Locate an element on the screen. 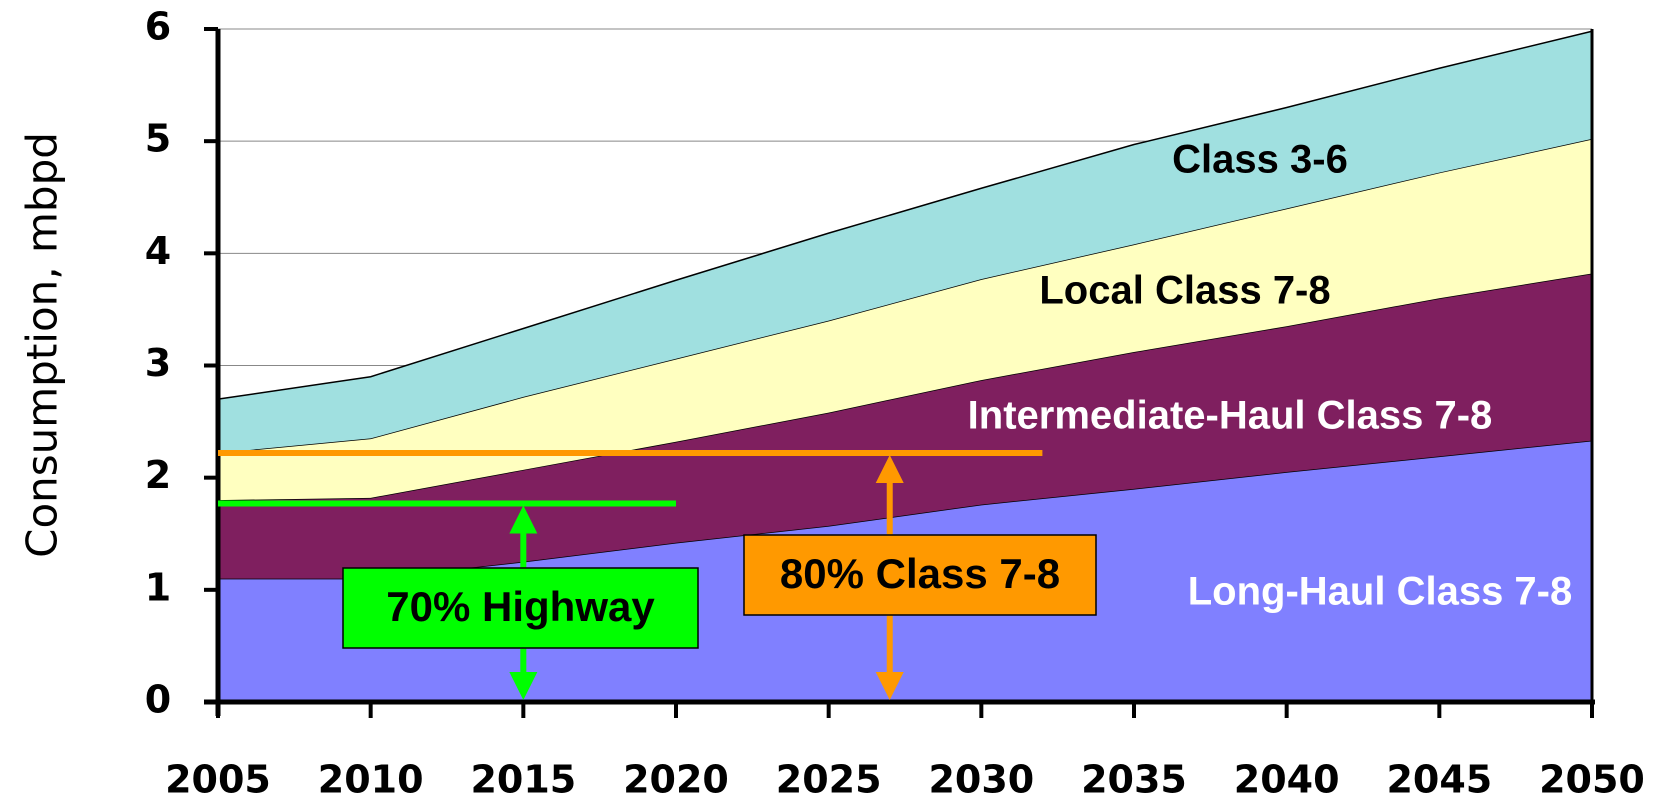  y-tick-label: 2 is located at coordinates (158, 475).